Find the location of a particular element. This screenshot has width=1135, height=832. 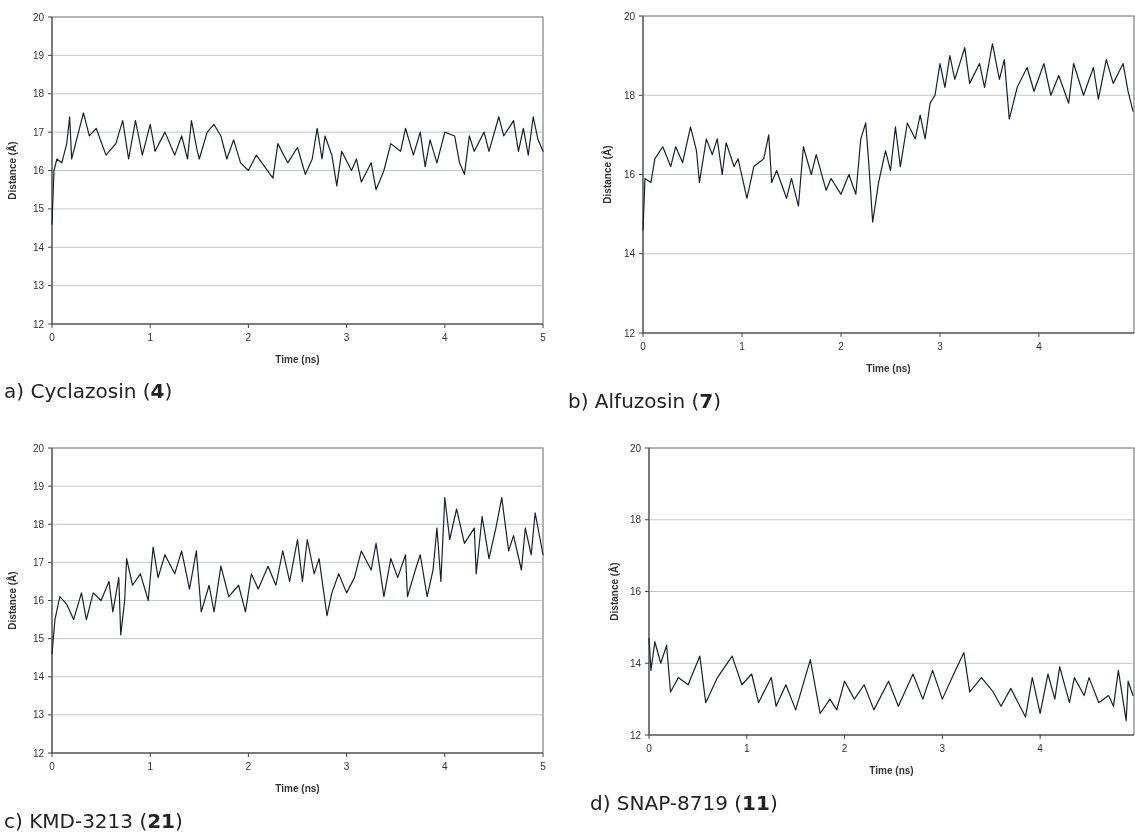

text: c) KMD-3213 (21) is located at coordinates (93, 820).